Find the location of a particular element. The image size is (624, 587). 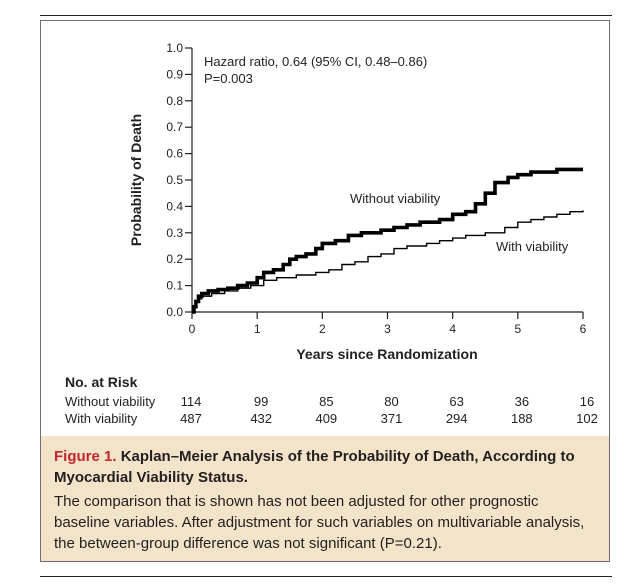

top-rule is located at coordinates (326, 15).